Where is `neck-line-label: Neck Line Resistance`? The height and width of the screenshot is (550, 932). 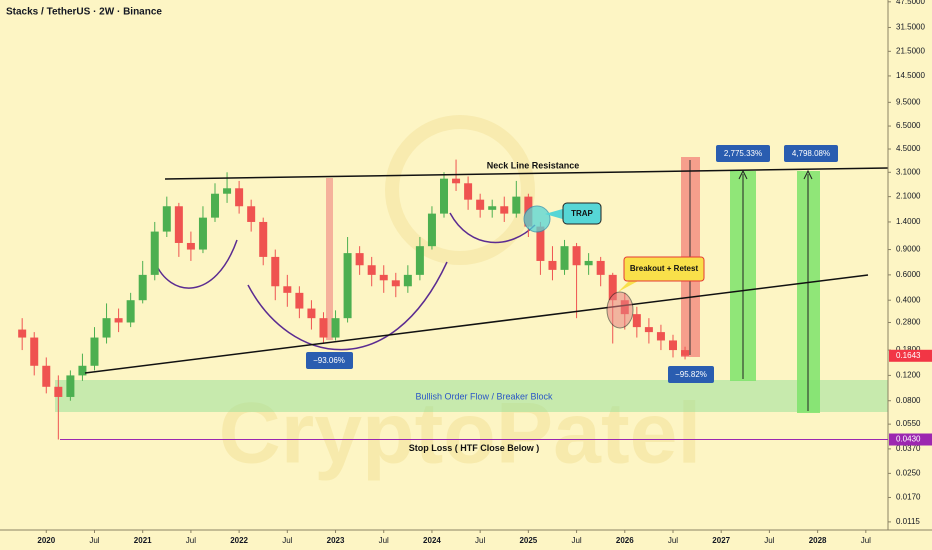 neck-line-label: Neck Line Resistance is located at coordinates (533, 165).